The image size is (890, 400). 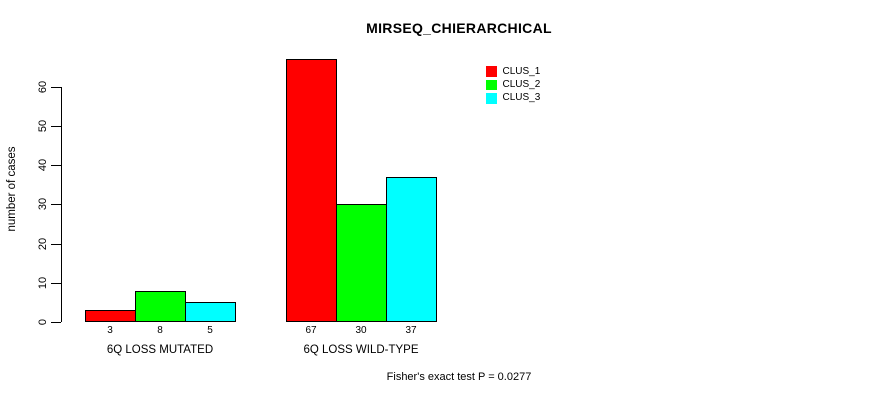 What do you see at coordinates (521, 85) in the screenshot?
I see `legend-label: CLUS_2` at bounding box center [521, 85].